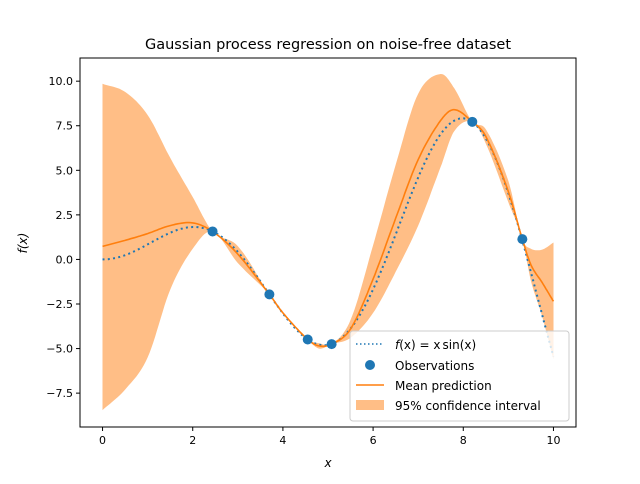 Image resolution: width=640 pixels, height=484 pixels. What do you see at coordinates (65, 170) in the screenshot?
I see `y-tick-label: 5.0` at bounding box center [65, 170].